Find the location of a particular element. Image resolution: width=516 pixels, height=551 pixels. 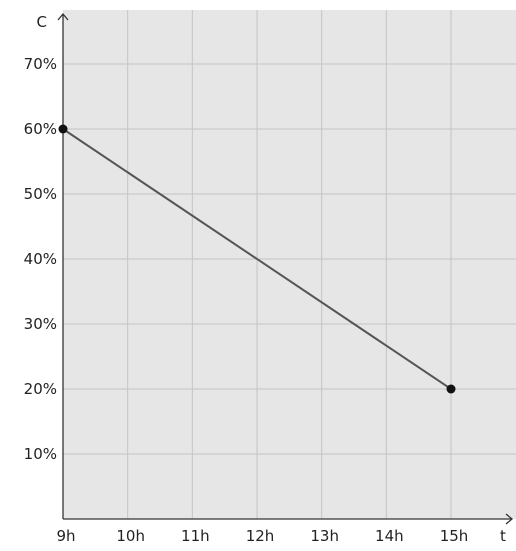

y-tick-label: 60% is located at coordinates (40, 129).